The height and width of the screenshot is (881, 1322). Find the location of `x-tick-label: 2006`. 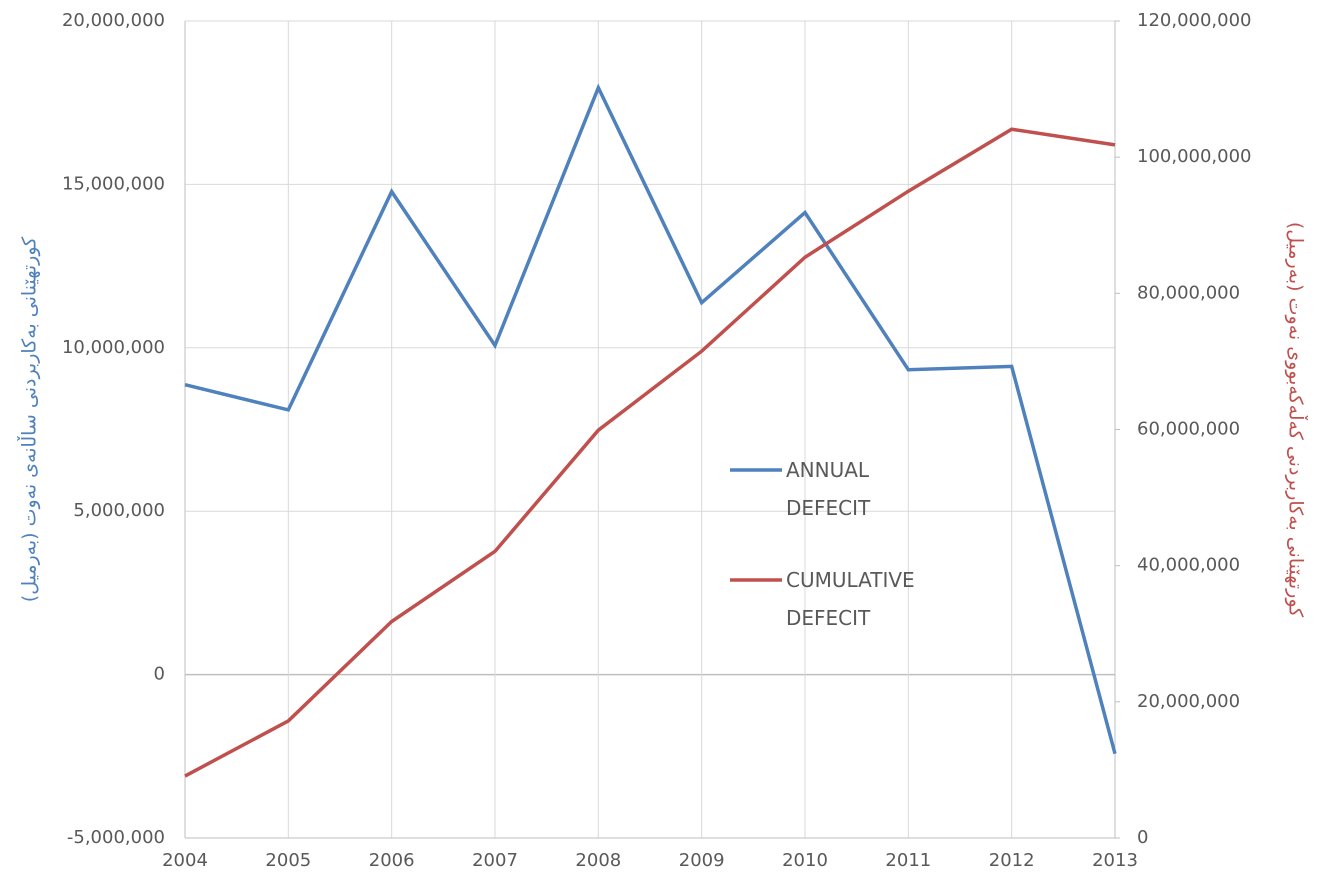

x-tick-label: 2006 is located at coordinates (392, 860).